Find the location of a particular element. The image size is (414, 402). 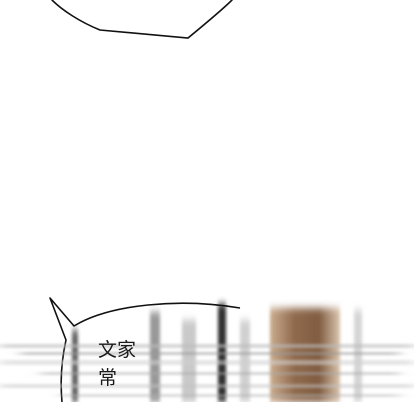

speech-bubble-top is located at coordinates (142, 19).